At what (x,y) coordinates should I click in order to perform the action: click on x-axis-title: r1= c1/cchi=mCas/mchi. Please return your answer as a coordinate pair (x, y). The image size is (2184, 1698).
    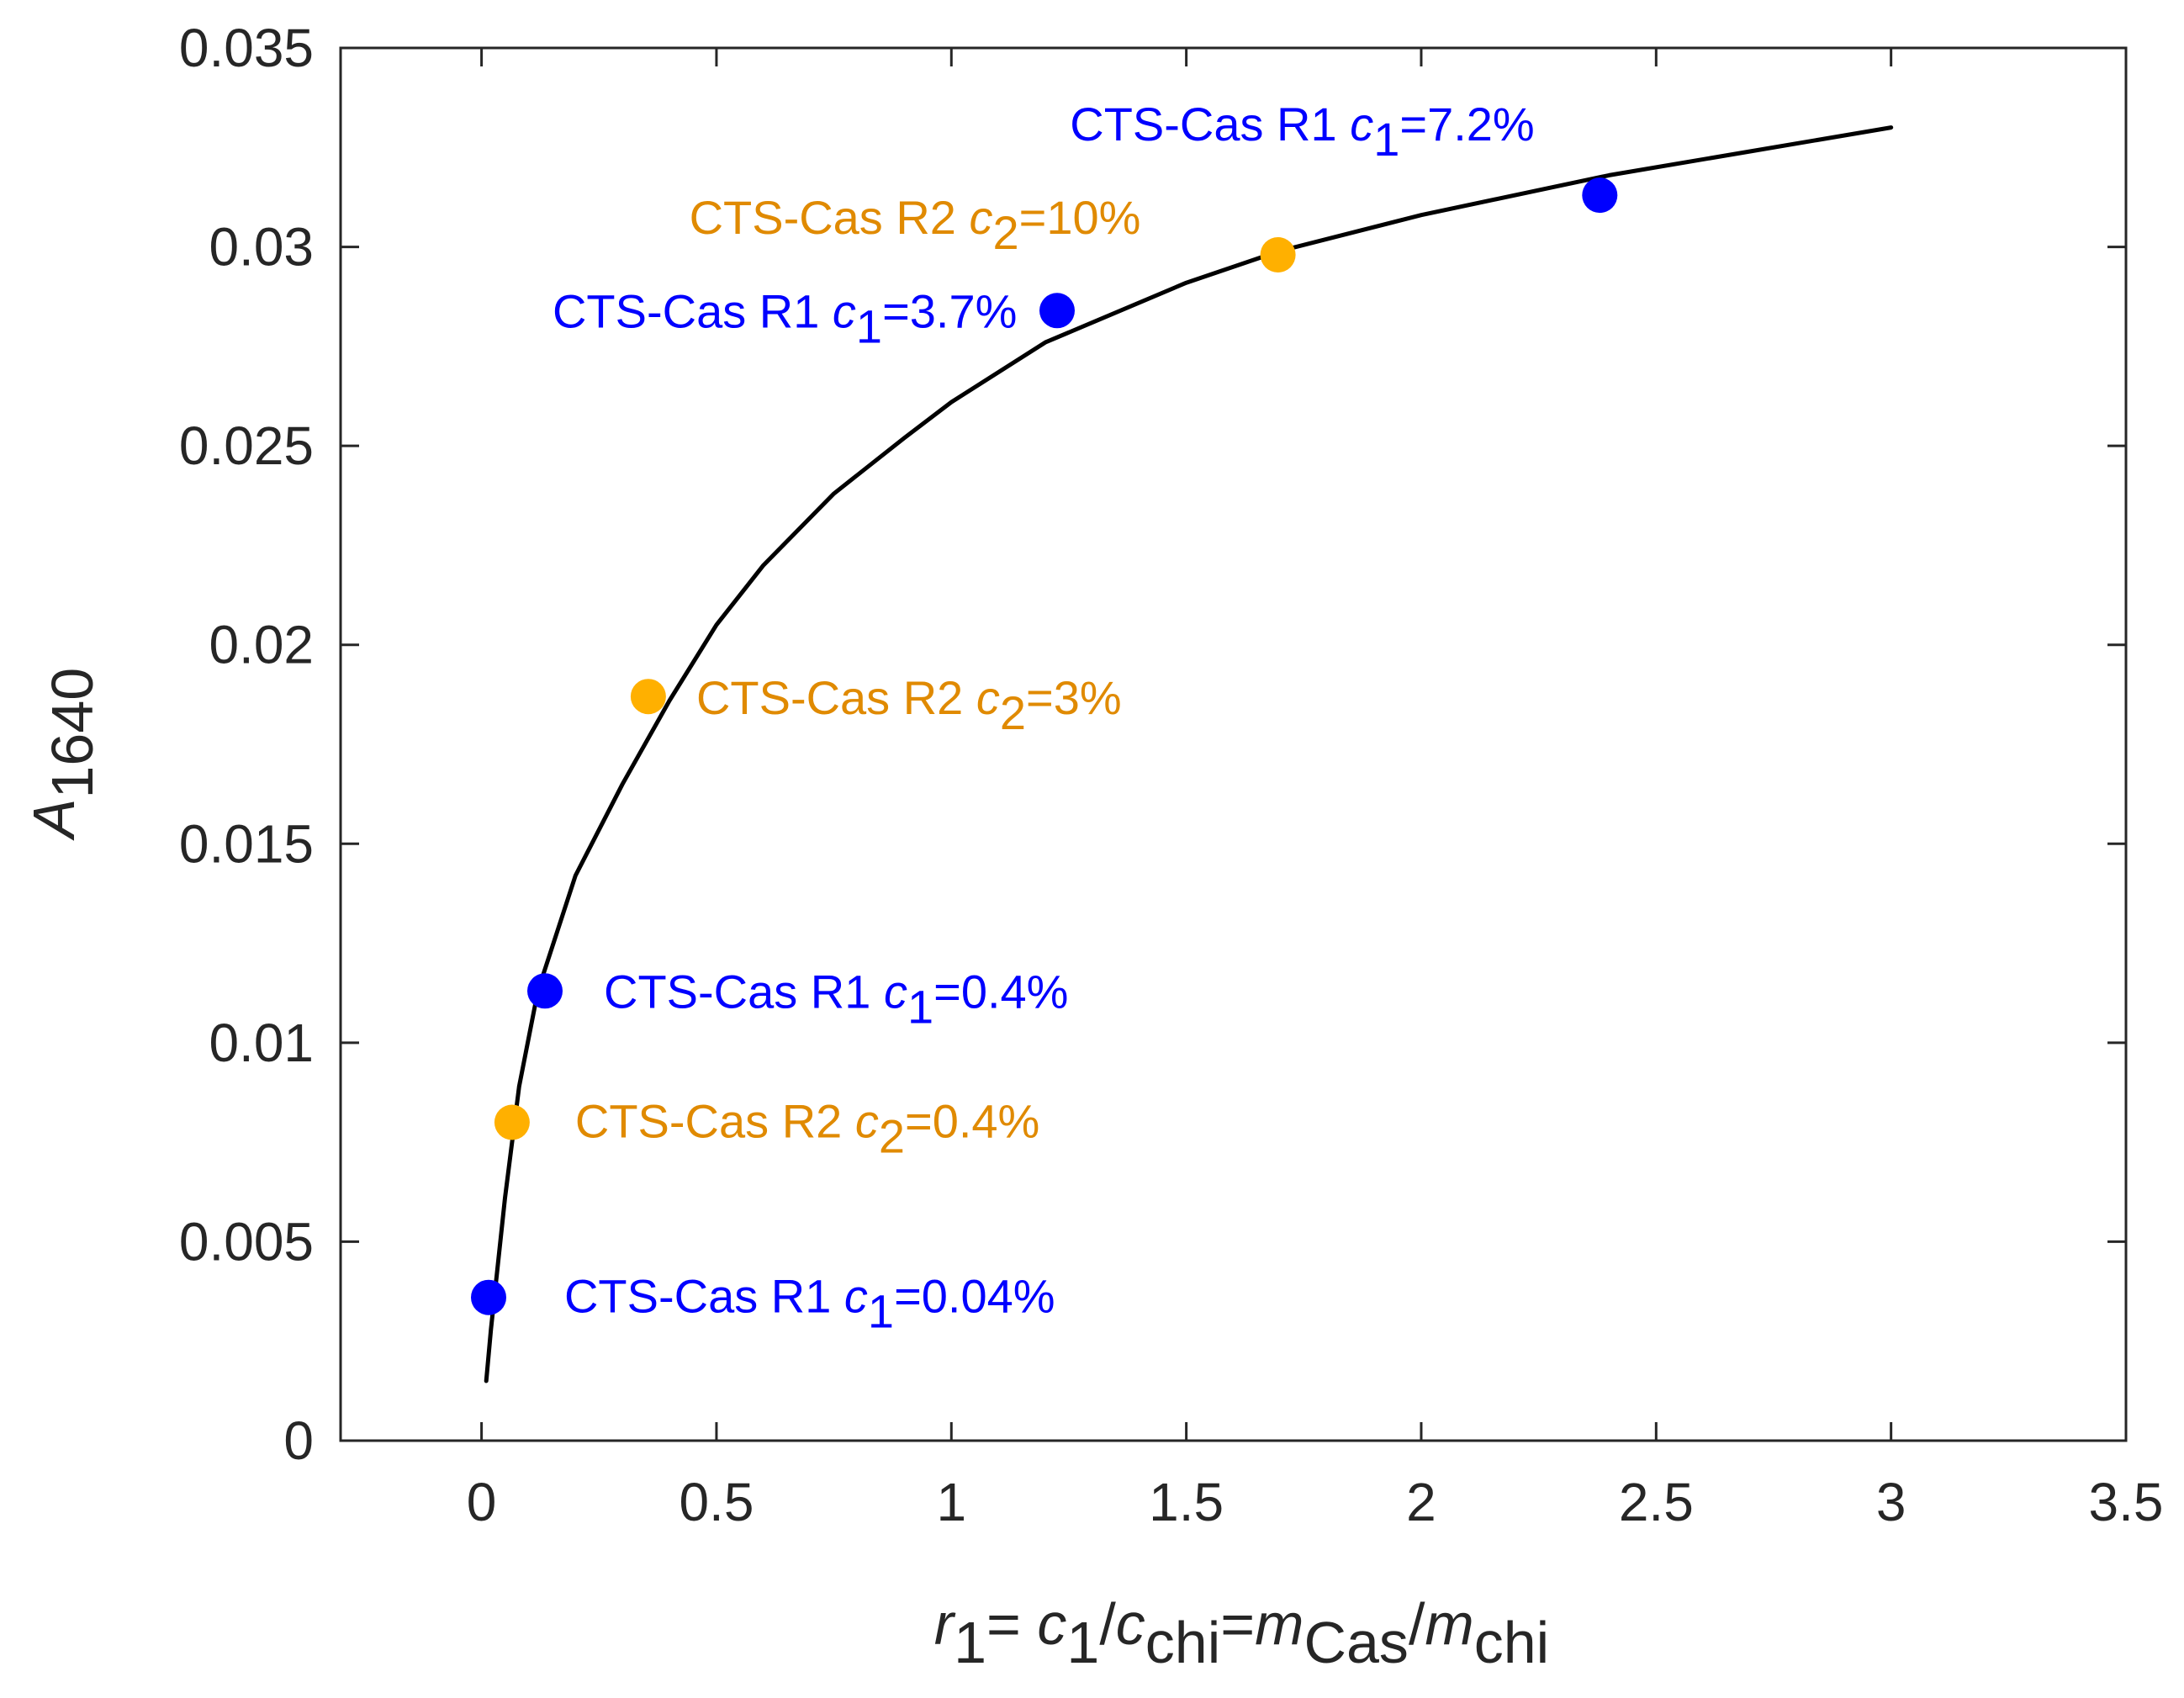
    Looking at the image, I should click on (1241, 1633).